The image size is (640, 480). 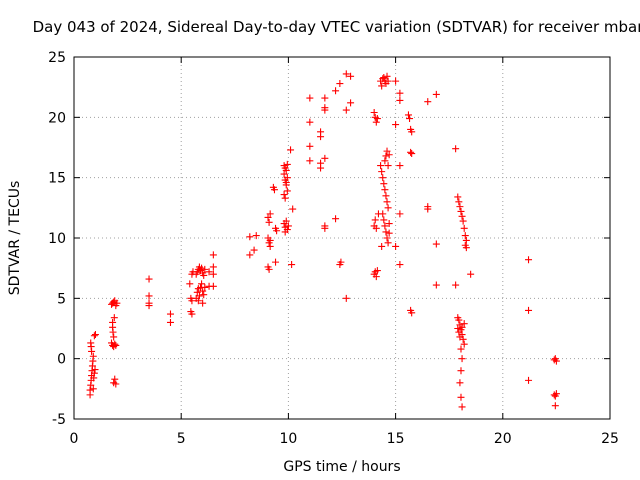 What do you see at coordinates (61, 360) in the screenshot?
I see `y-tick-label: 0` at bounding box center [61, 360].